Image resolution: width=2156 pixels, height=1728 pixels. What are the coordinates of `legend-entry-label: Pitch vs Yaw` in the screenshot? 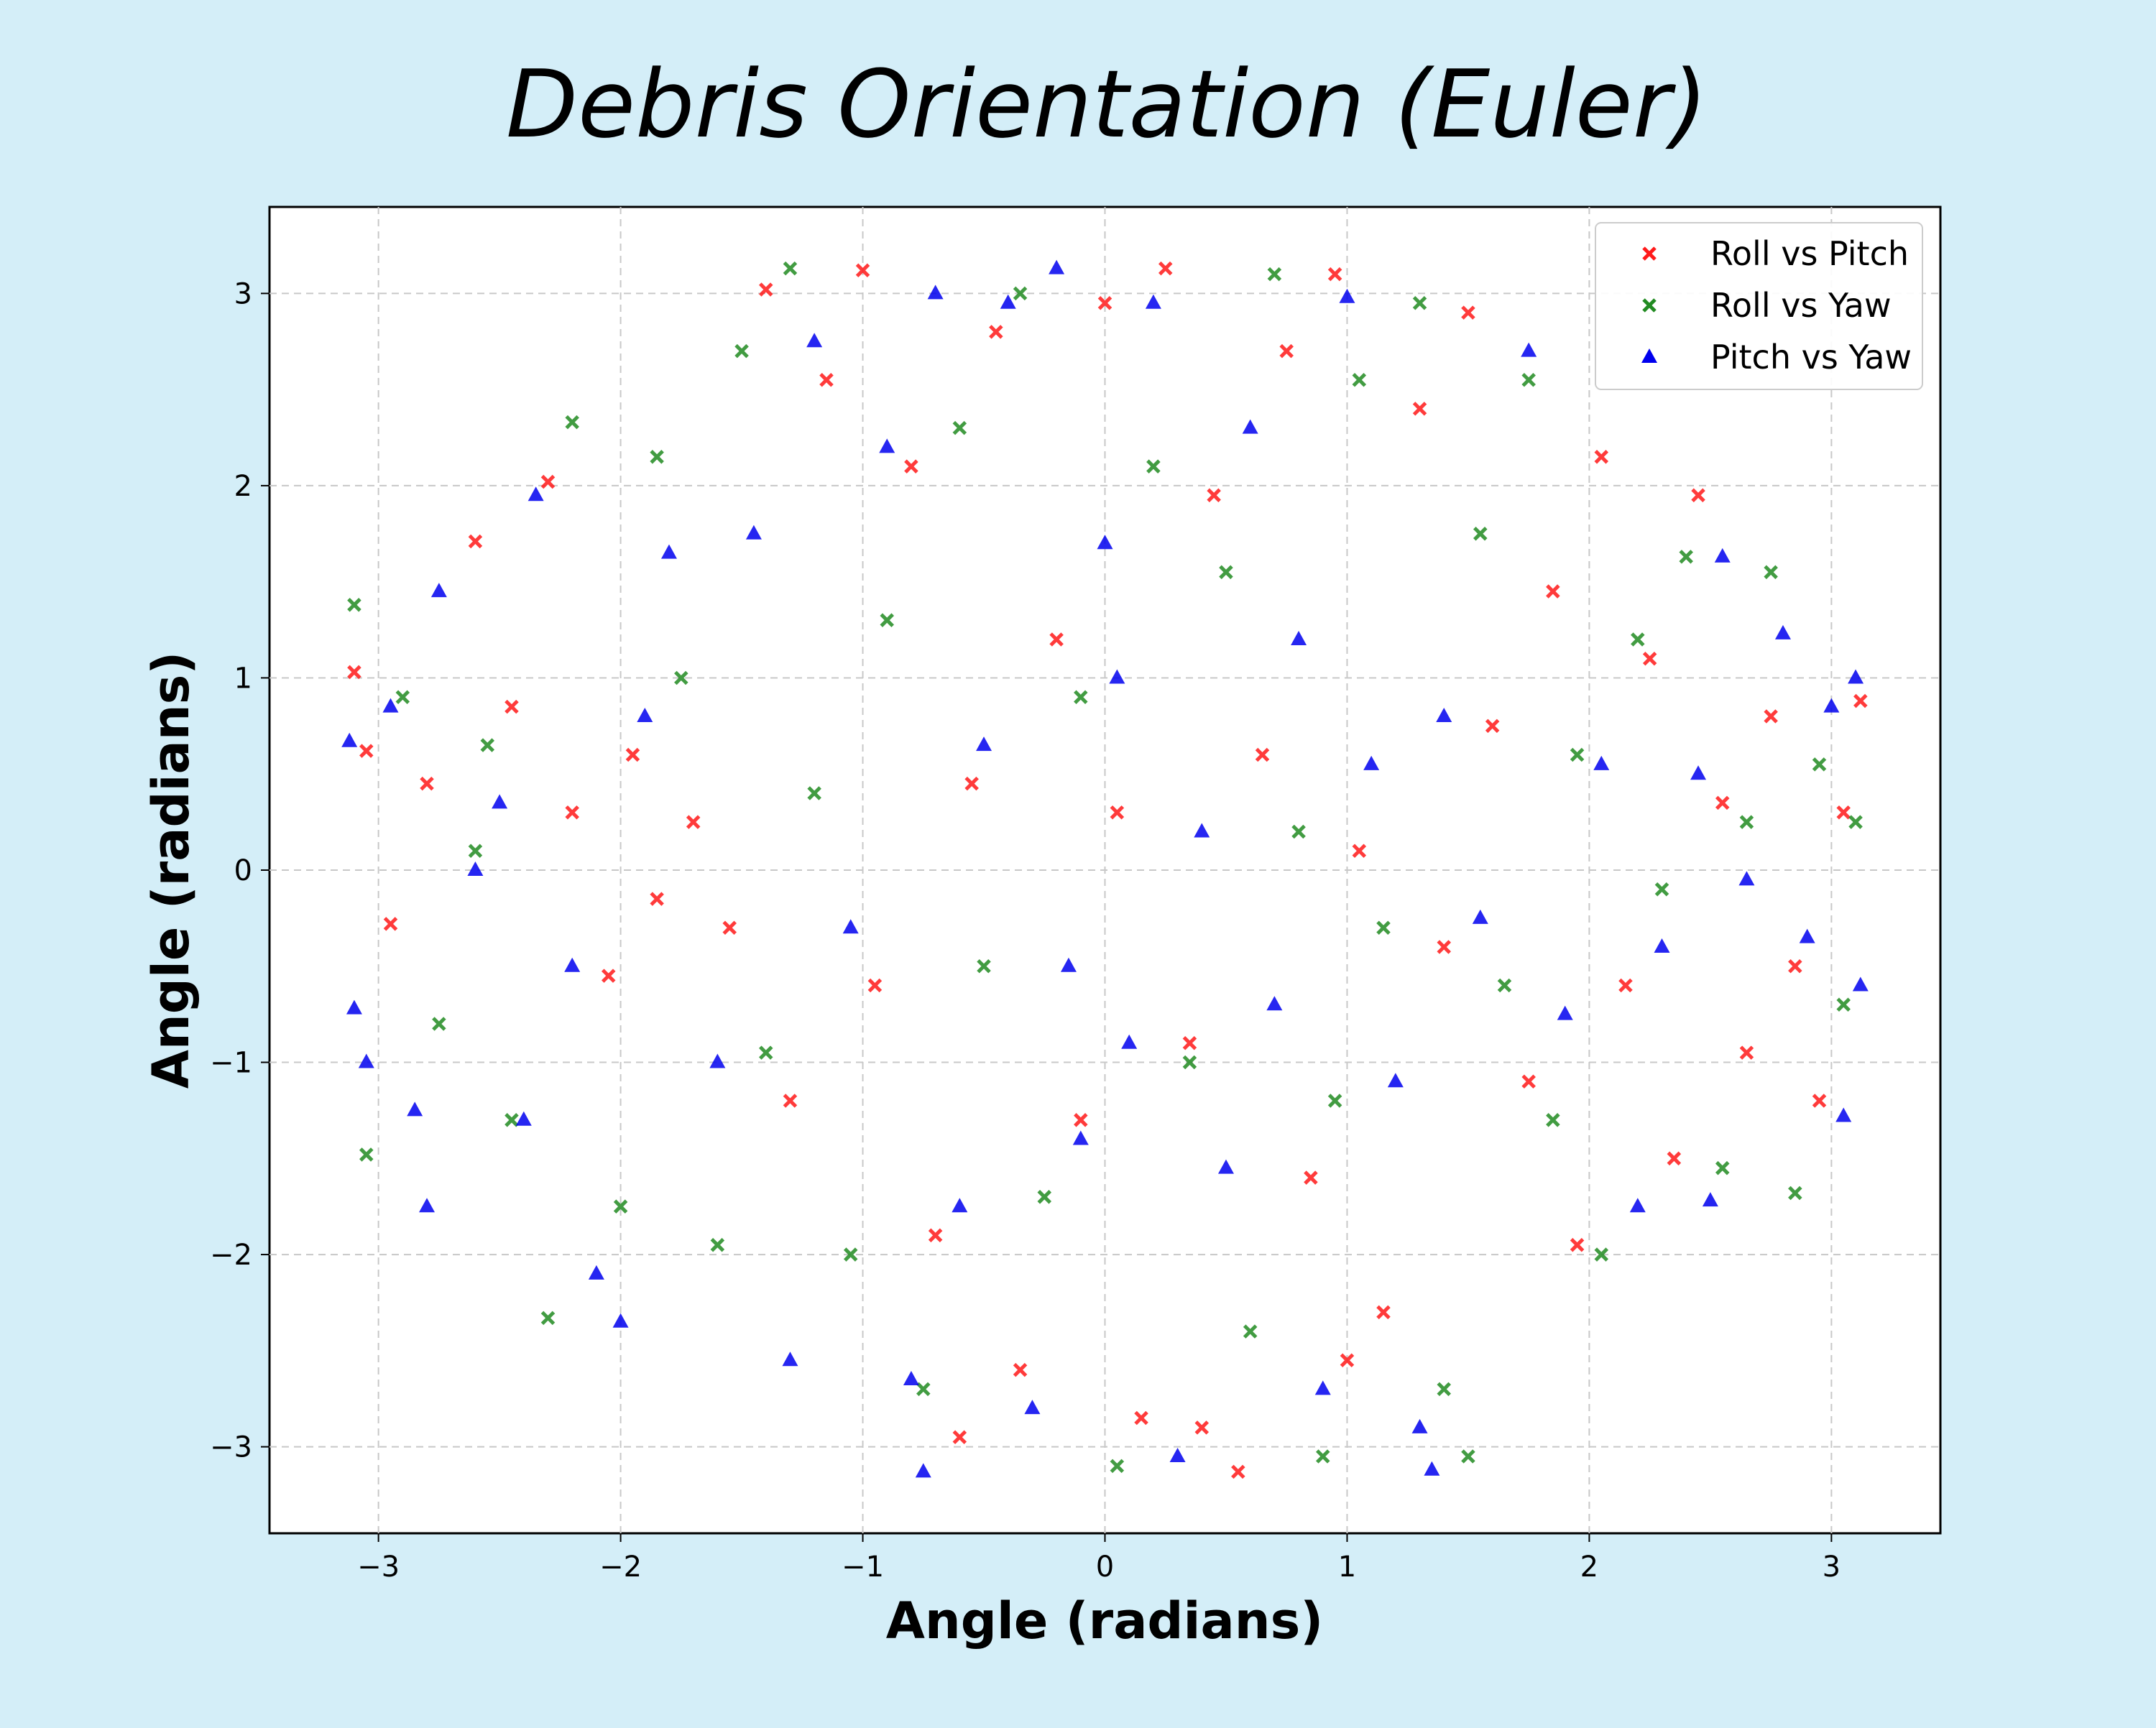 It's located at (1811, 357).